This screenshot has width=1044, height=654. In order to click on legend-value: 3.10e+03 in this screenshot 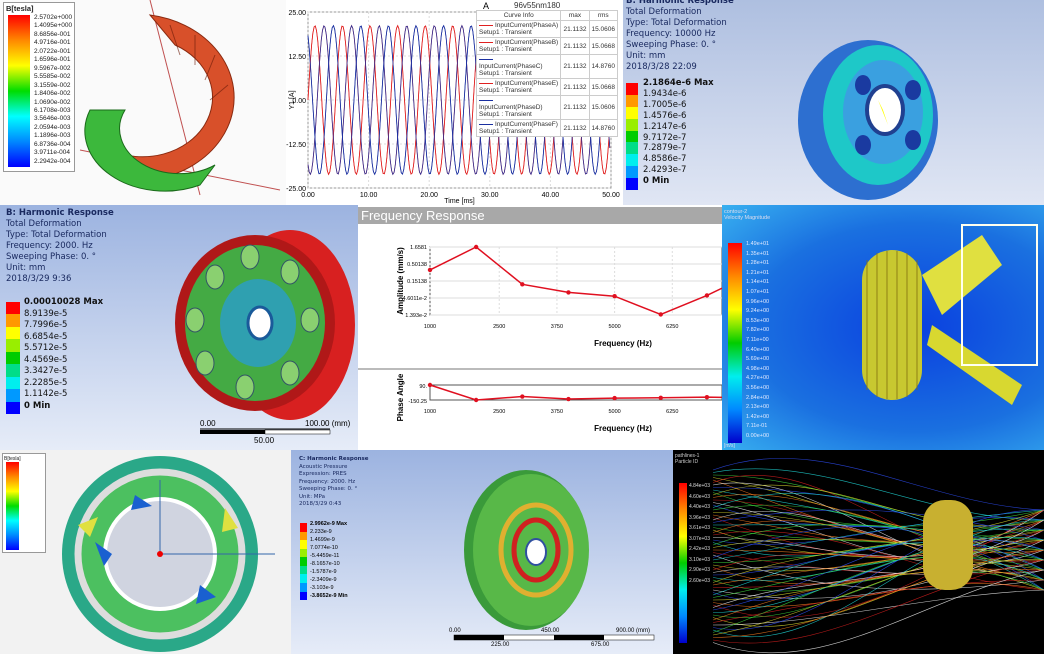, I will do `click(699, 559)`.